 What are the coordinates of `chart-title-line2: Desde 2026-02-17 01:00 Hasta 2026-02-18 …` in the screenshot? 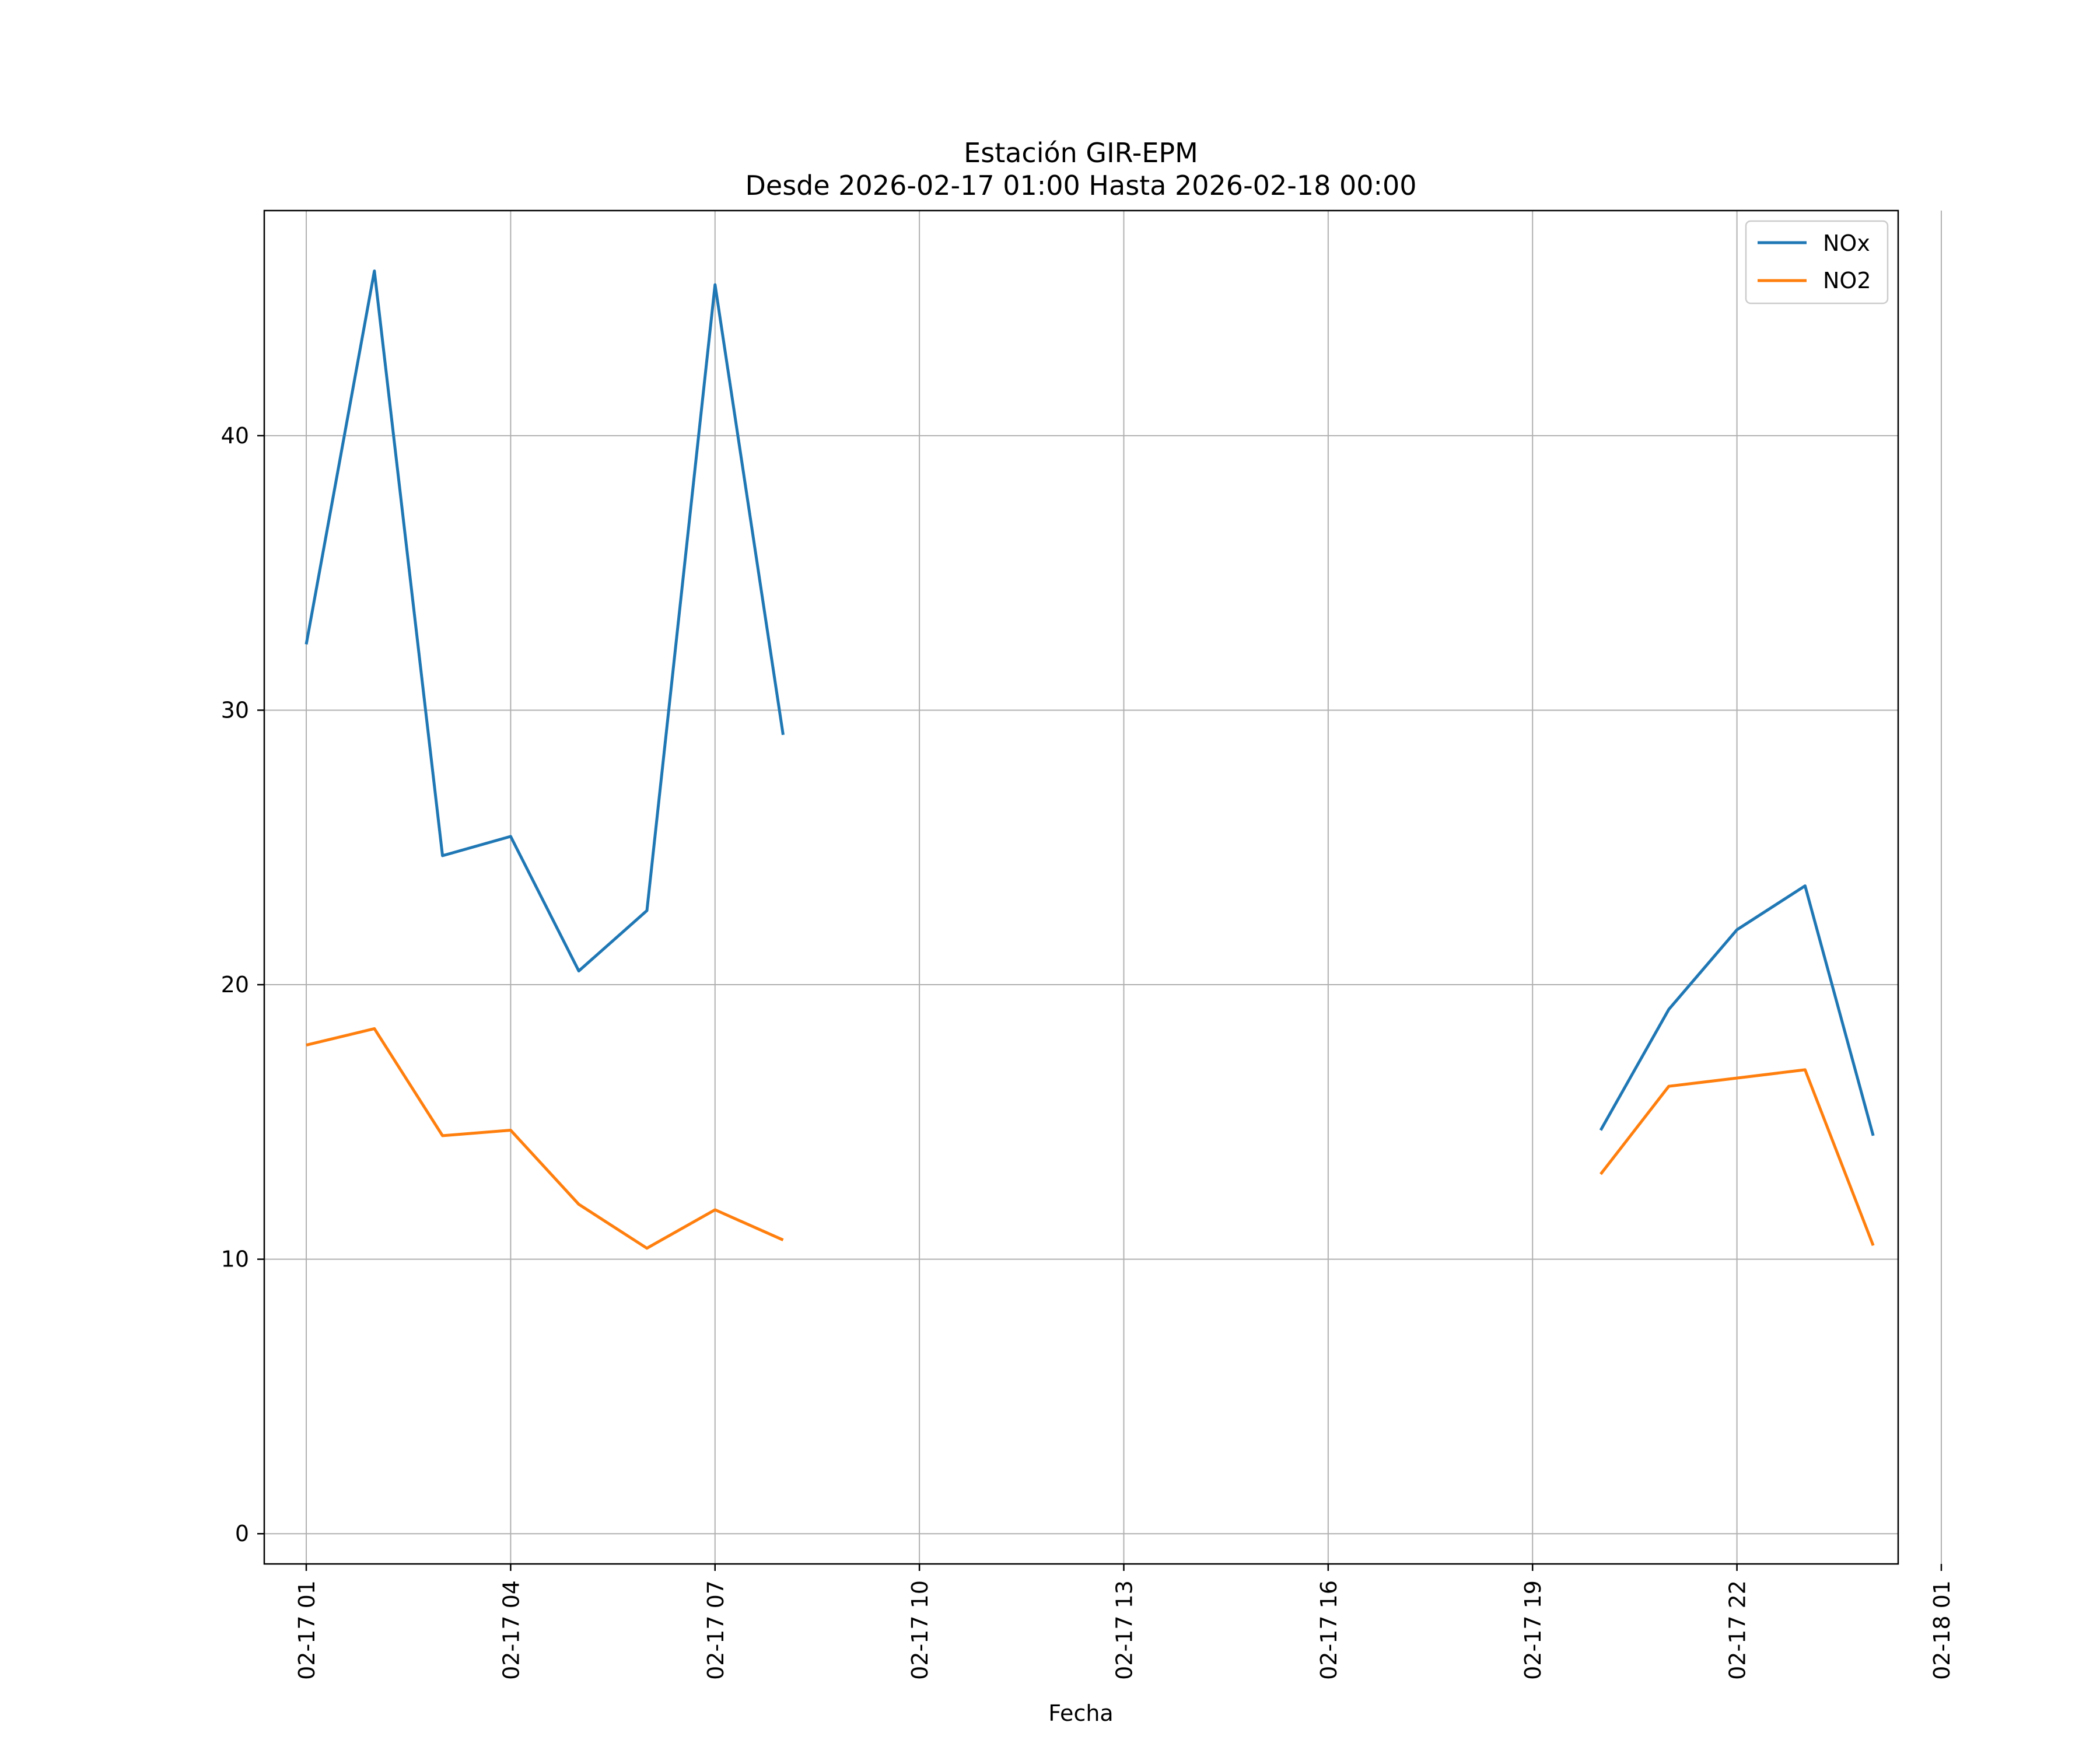 It's located at (1080, 185).